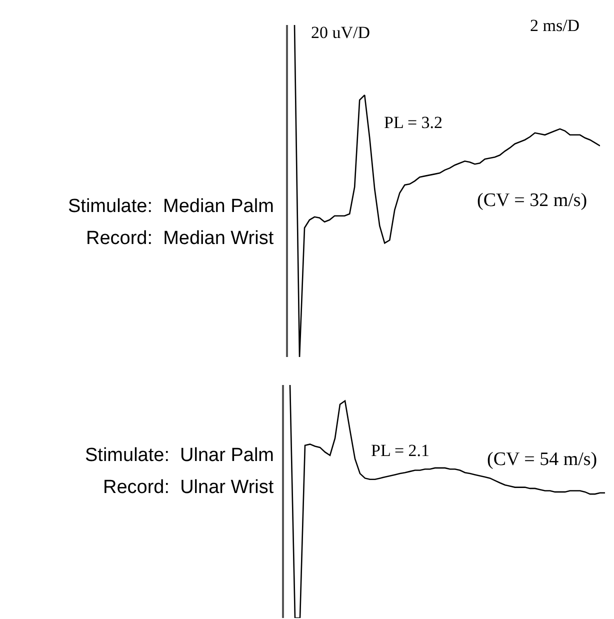 The image size is (614, 619). Describe the element at coordinates (179, 455) in the screenshot. I see `text: Stimulate: Ulnar Palm` at that location.